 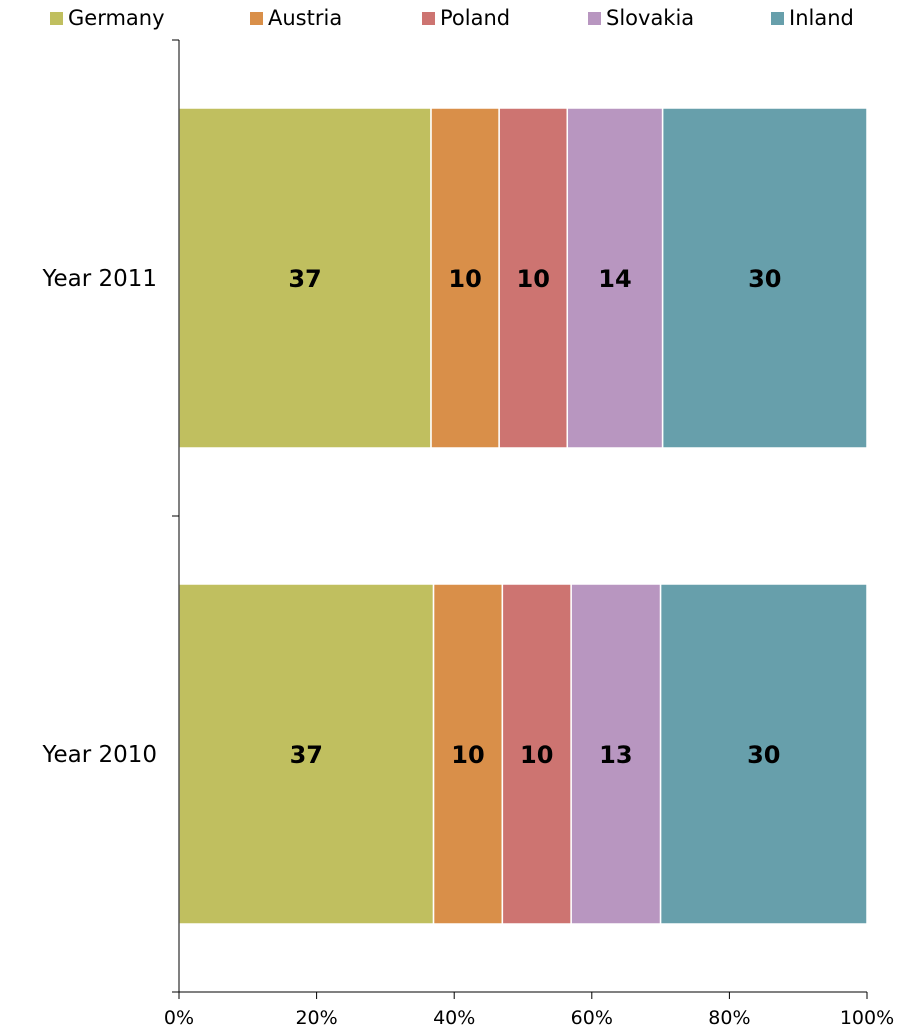 What do you see at coordinates (821, 18) in the screenshot?
I see `legend-label: Inland` at bounding box center [821, 18].